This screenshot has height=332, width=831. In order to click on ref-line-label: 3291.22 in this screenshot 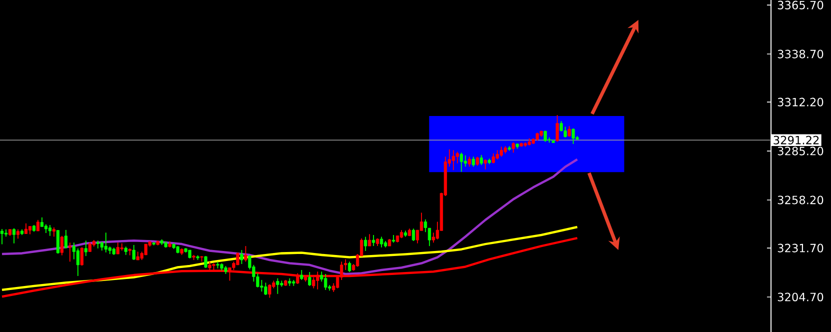, I will do `click(796, 140)`.